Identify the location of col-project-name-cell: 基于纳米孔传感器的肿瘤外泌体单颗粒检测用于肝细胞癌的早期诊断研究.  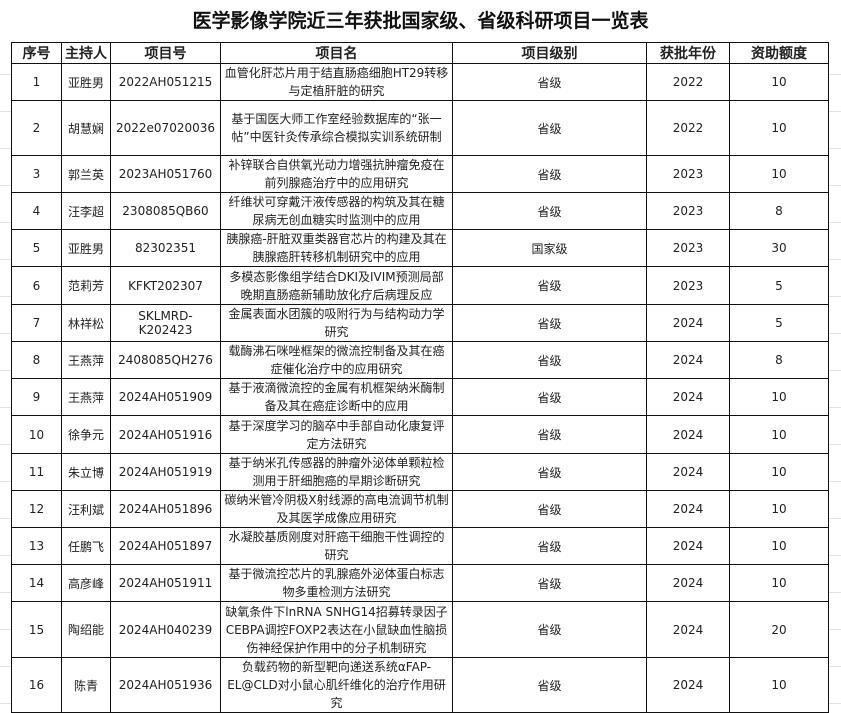
(336, 472).